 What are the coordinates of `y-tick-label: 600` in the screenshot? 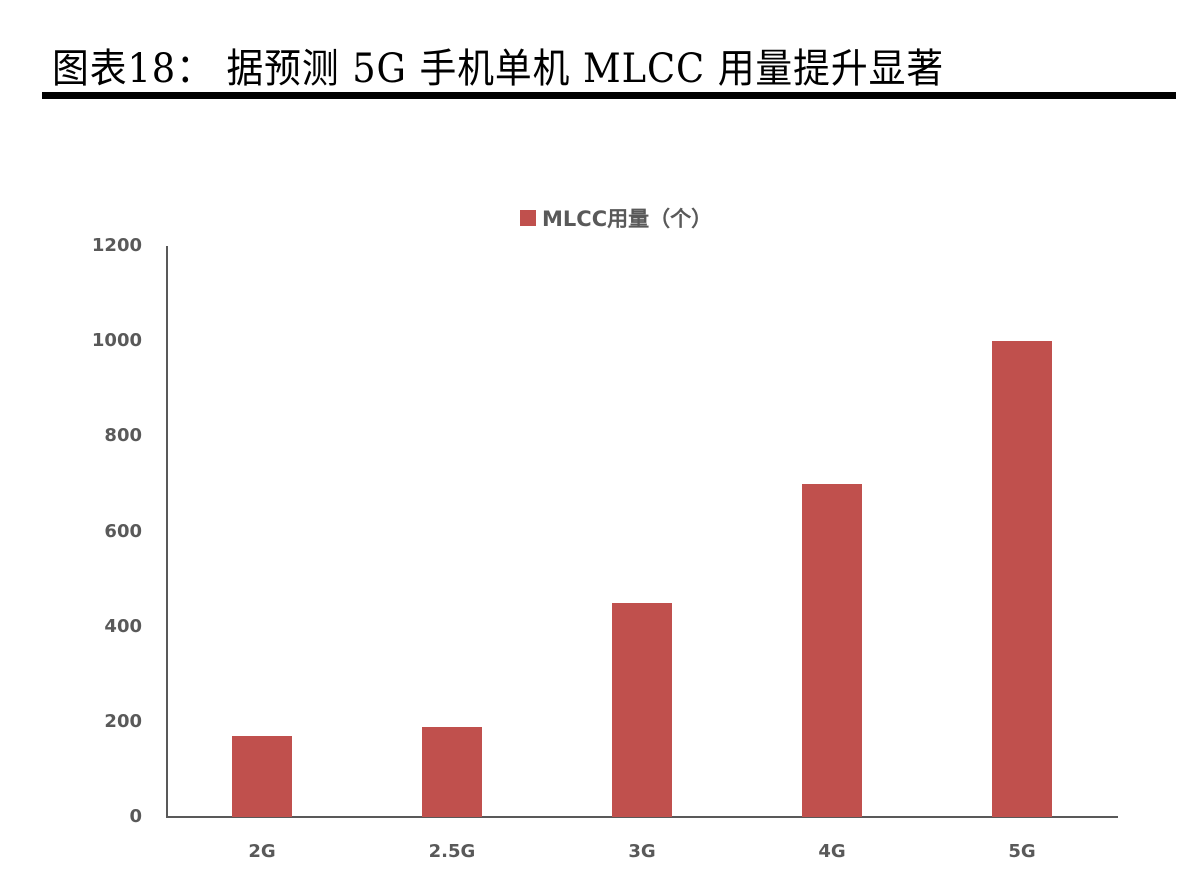 It's located at (123, 531).